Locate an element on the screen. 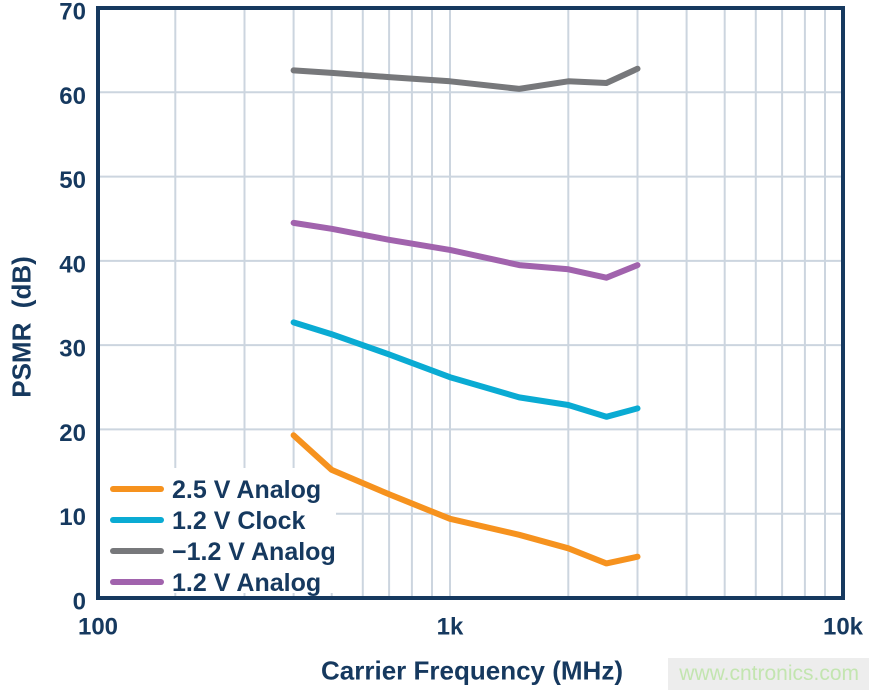 The width and height of the screenshot is (869, 690). y-tick-label: 20 is located at coordinates (72, 433).